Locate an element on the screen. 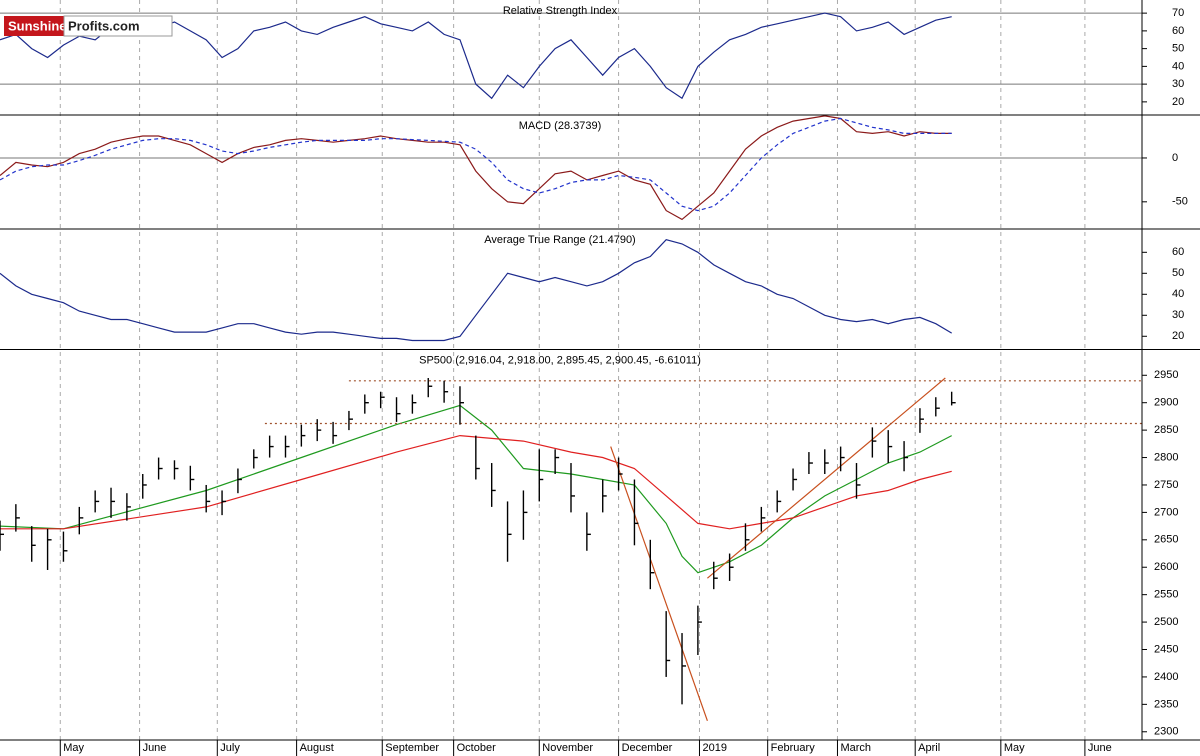  logo-text: Sunshine is located at coordinates (37, 25).